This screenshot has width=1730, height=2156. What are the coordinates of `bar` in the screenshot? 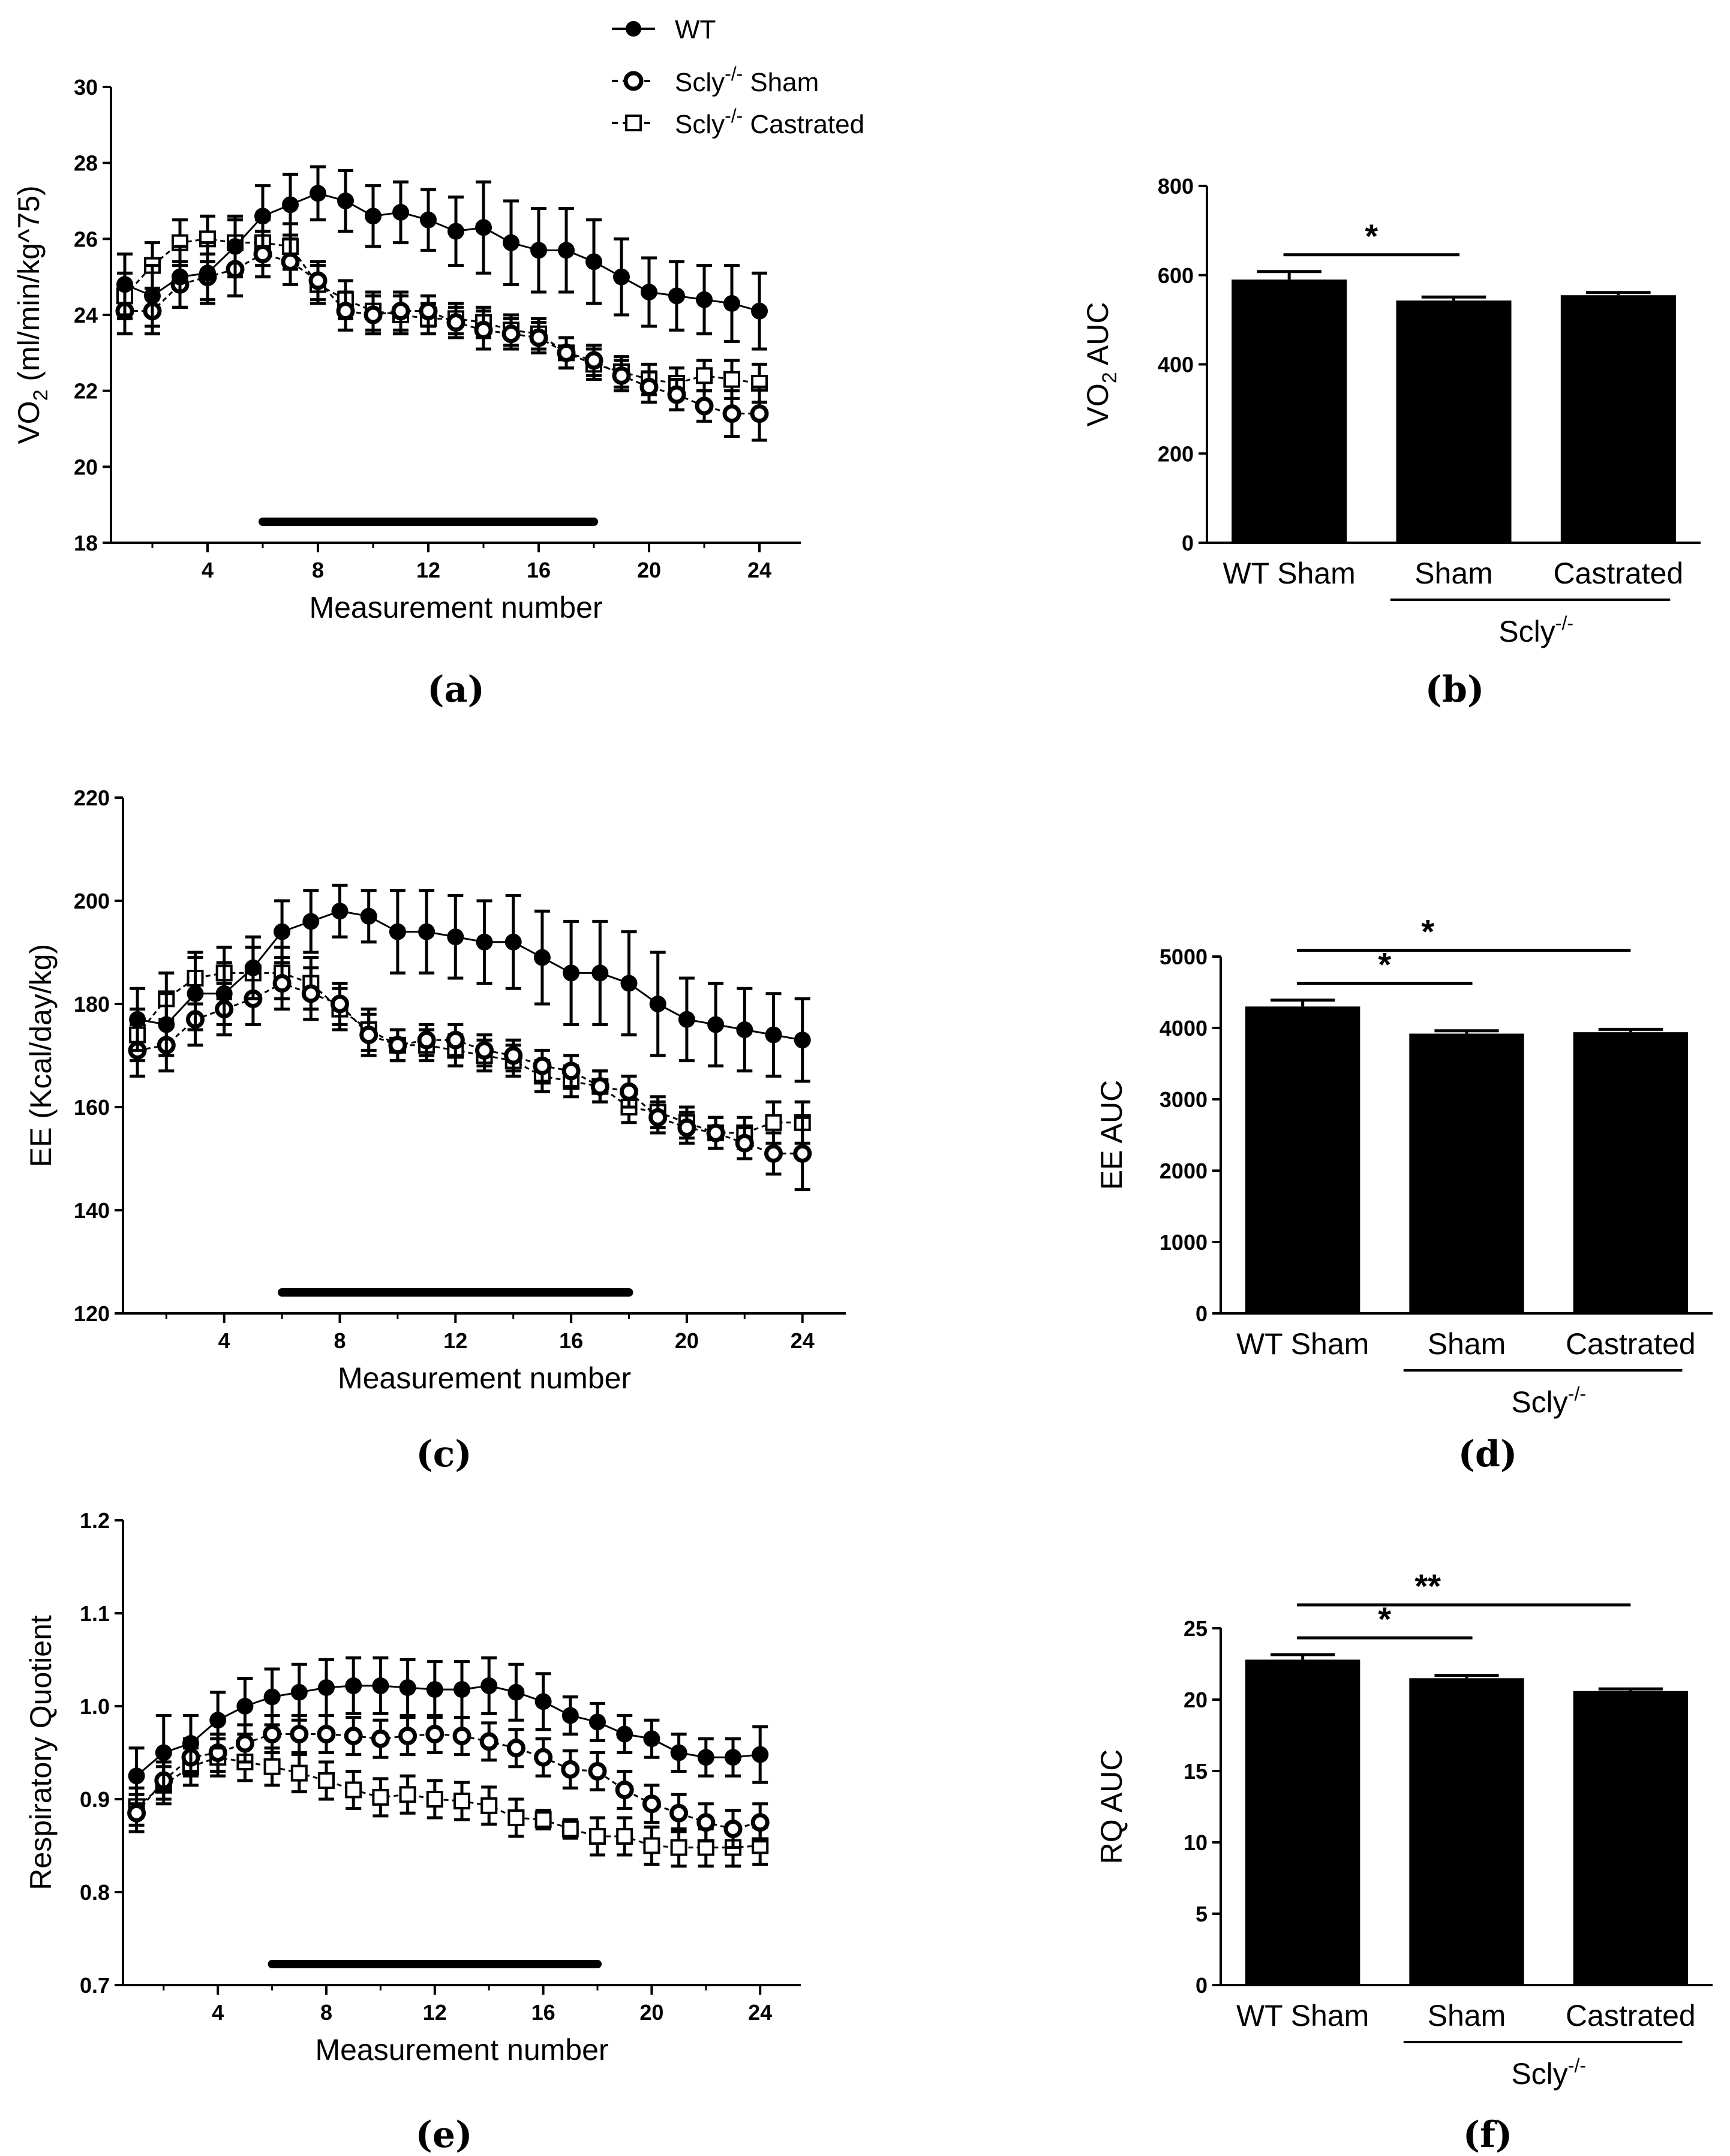 It's located at (1466, 1831).